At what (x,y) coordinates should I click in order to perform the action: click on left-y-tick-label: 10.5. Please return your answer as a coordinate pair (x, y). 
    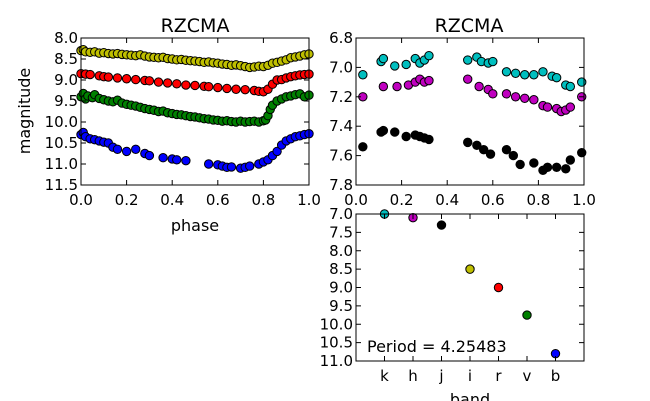
    Looking at the image, I should click on (61, 143).